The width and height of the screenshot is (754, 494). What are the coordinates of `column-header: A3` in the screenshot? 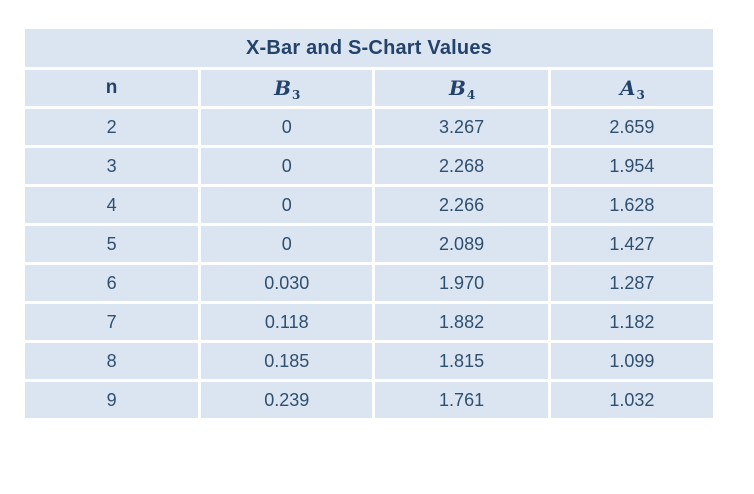 It's located at (632, 88).